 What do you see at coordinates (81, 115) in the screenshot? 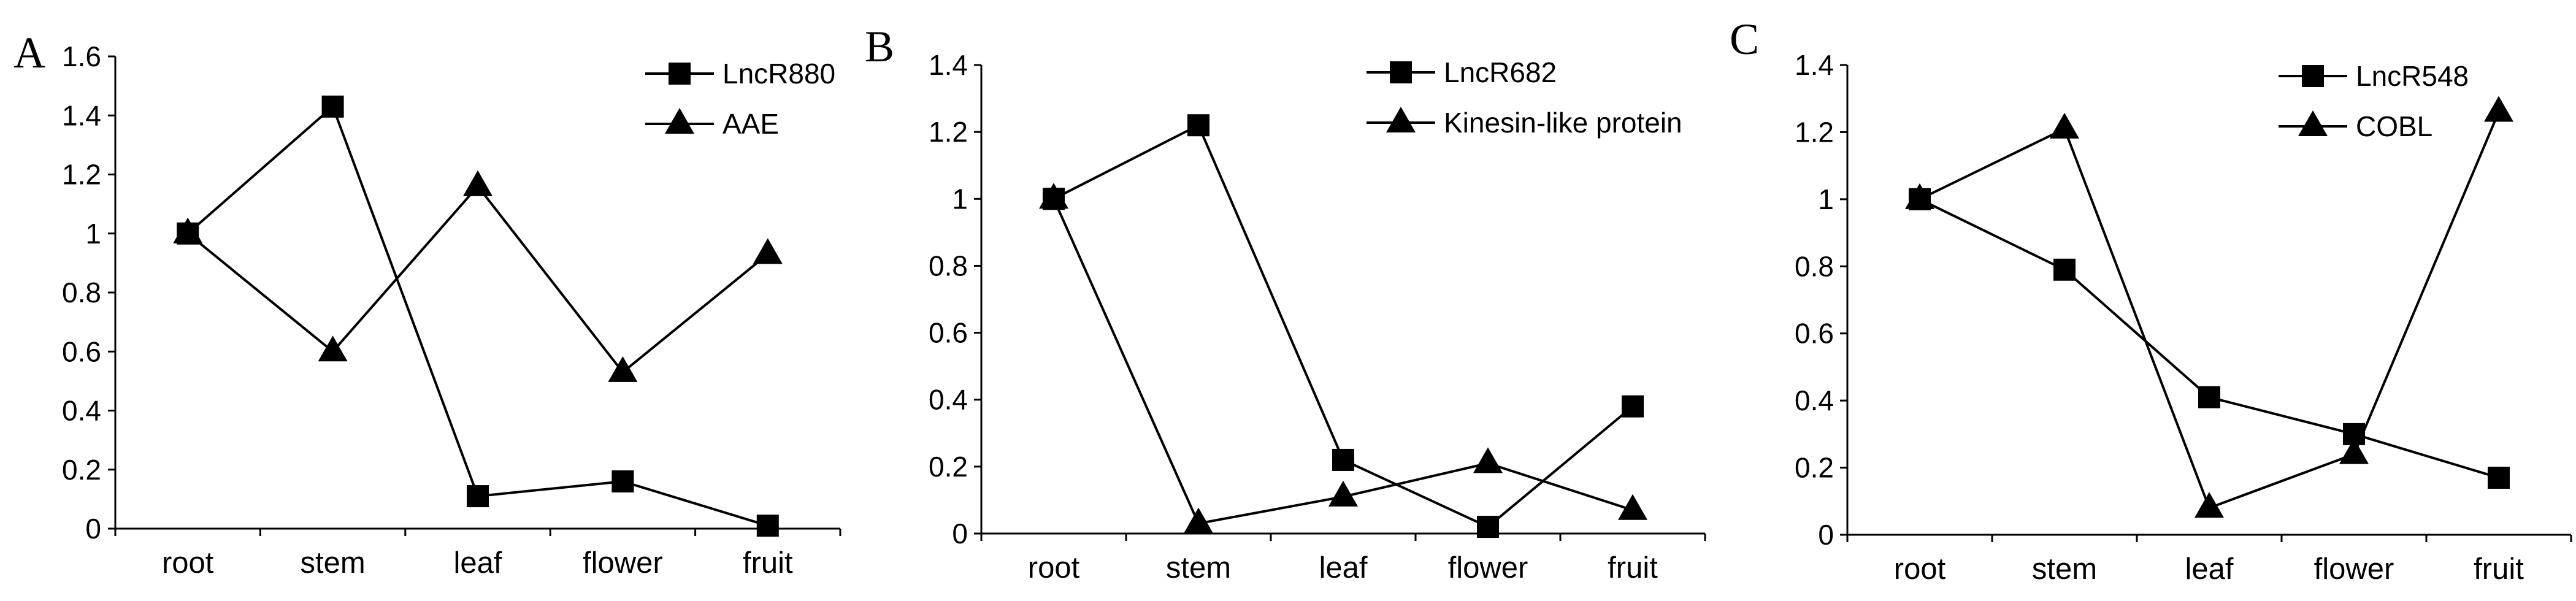
I see `chart-a-y-tick-label: 1.4` at bounding box center [81, 115].